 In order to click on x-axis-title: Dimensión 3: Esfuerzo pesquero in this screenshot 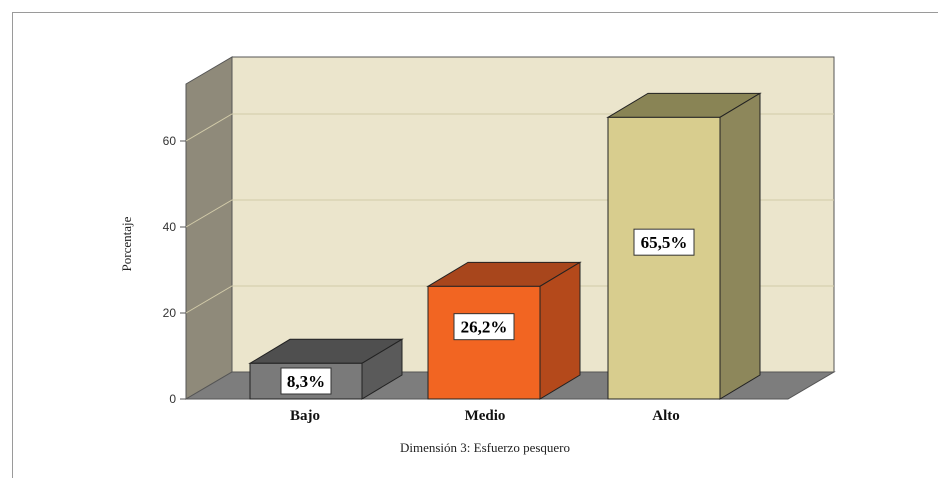, I will do `click(485, 447)`.